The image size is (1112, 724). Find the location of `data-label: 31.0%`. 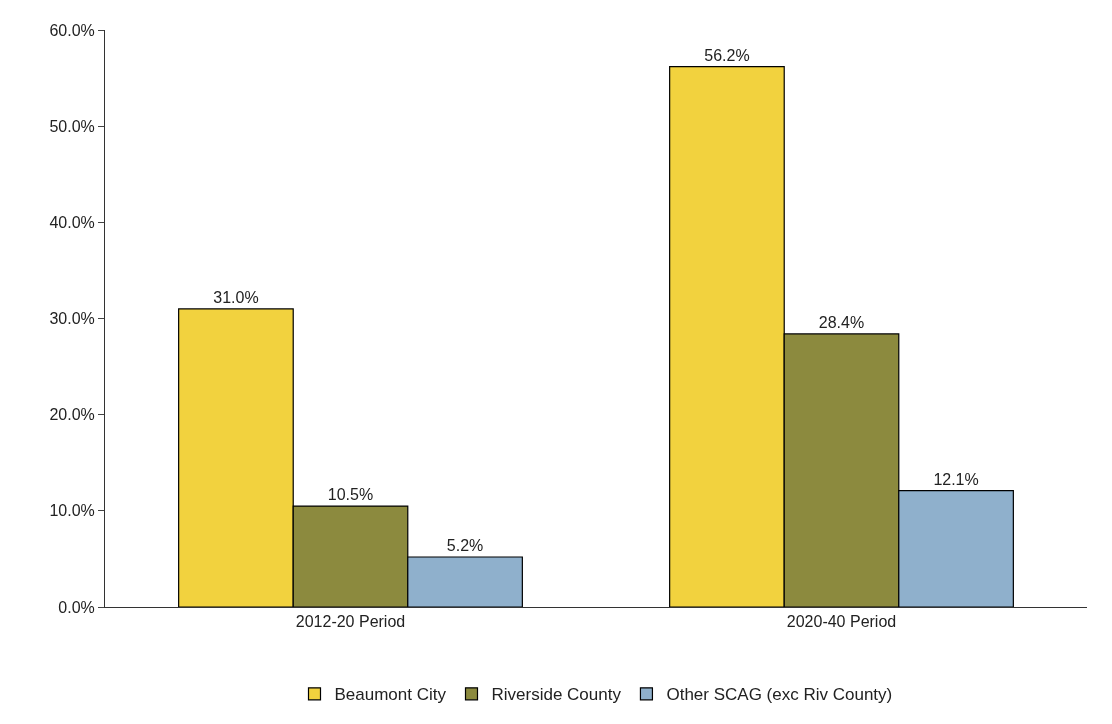

data-label: 31.0% is located at coordinates (236, 297).